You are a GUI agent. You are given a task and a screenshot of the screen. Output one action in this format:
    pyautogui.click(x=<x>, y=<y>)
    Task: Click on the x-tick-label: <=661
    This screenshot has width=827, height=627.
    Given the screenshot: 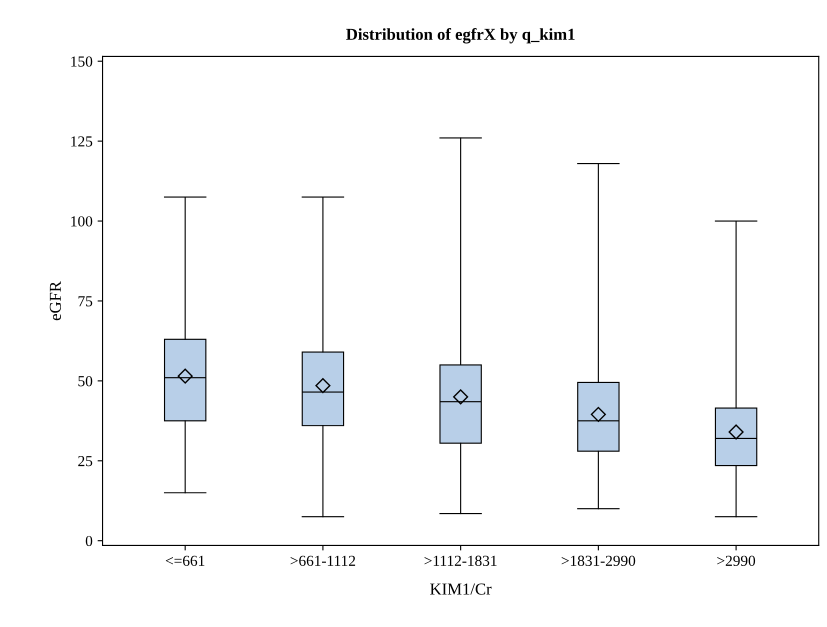 What is the action you would take?
    pyautogui.click(x=185, y=561)
    